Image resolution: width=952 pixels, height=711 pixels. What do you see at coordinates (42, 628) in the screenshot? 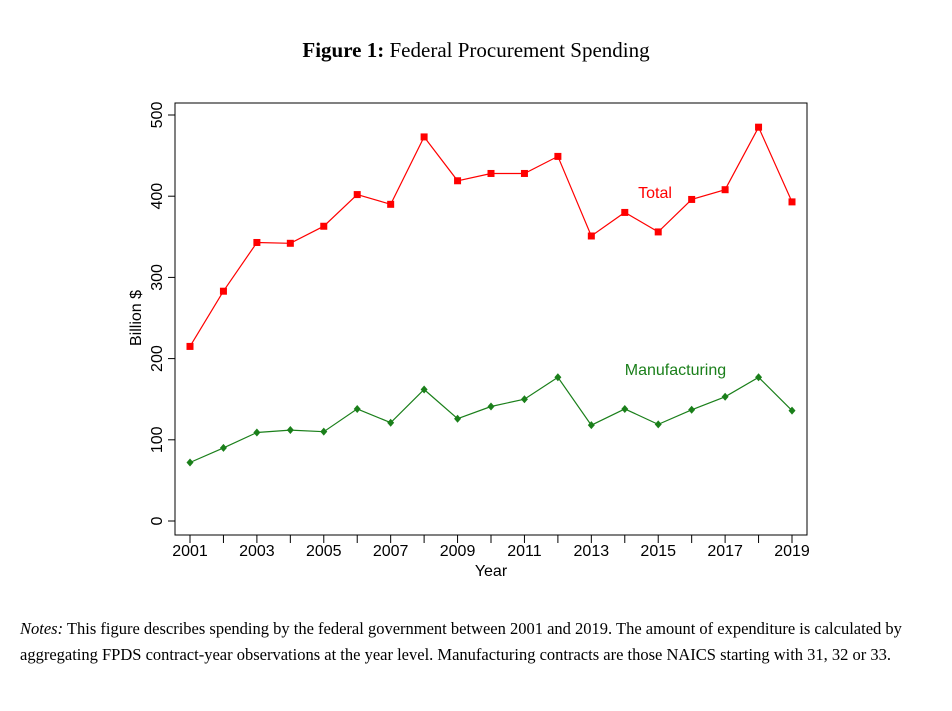
I see `notes-label: Notes:` at bounding box center [42, 628].